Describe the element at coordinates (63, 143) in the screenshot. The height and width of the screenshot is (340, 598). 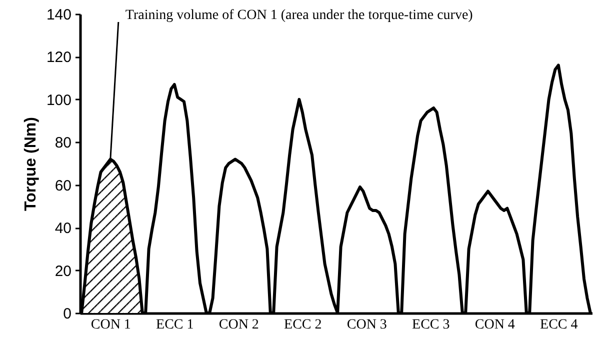
I see `y-tick-label: 80` at that location.